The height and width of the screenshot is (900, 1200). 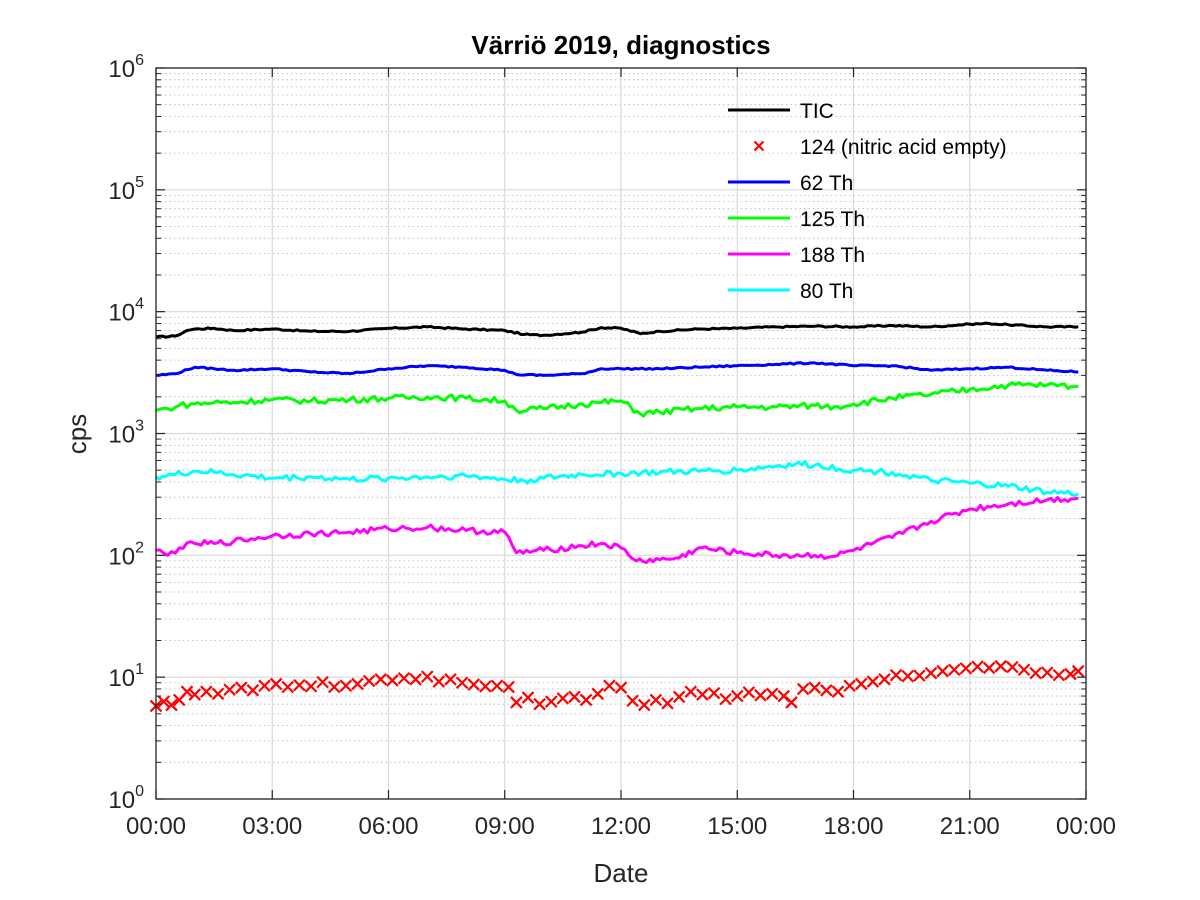 What do you see at coordinates (621, 873) in the screenshot?
I see `x-axis-label: Date` at bounding box center [621, 873].